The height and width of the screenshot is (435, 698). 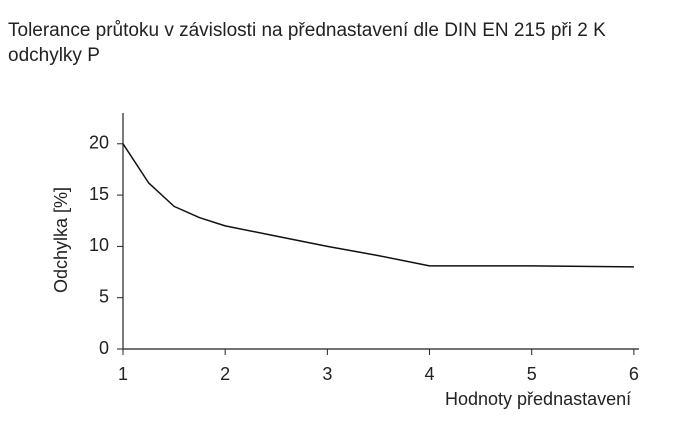 I want to click on x-tick-label: 3, so click(x=327, y=374).